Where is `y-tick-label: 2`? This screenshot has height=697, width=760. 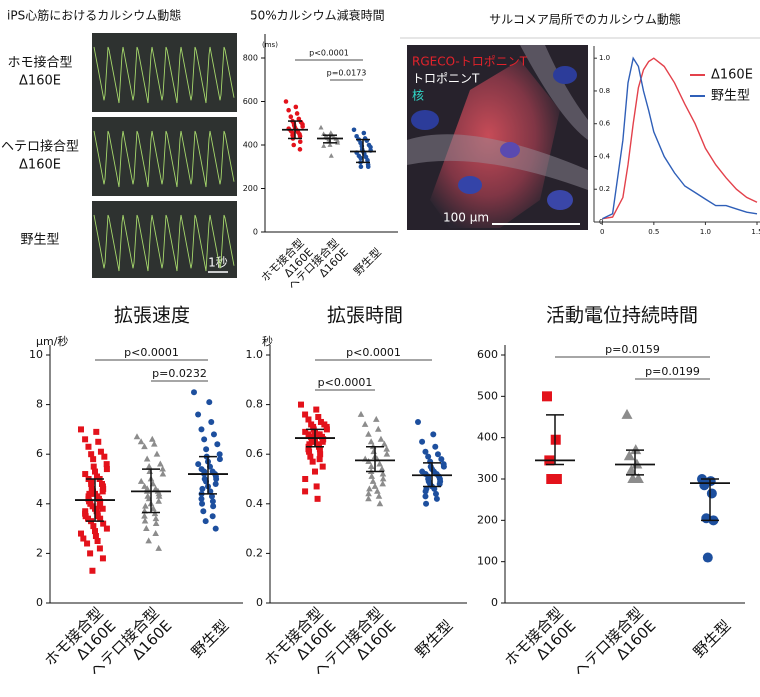 y-tick-label: 2 is located at coordinates (39, 552).